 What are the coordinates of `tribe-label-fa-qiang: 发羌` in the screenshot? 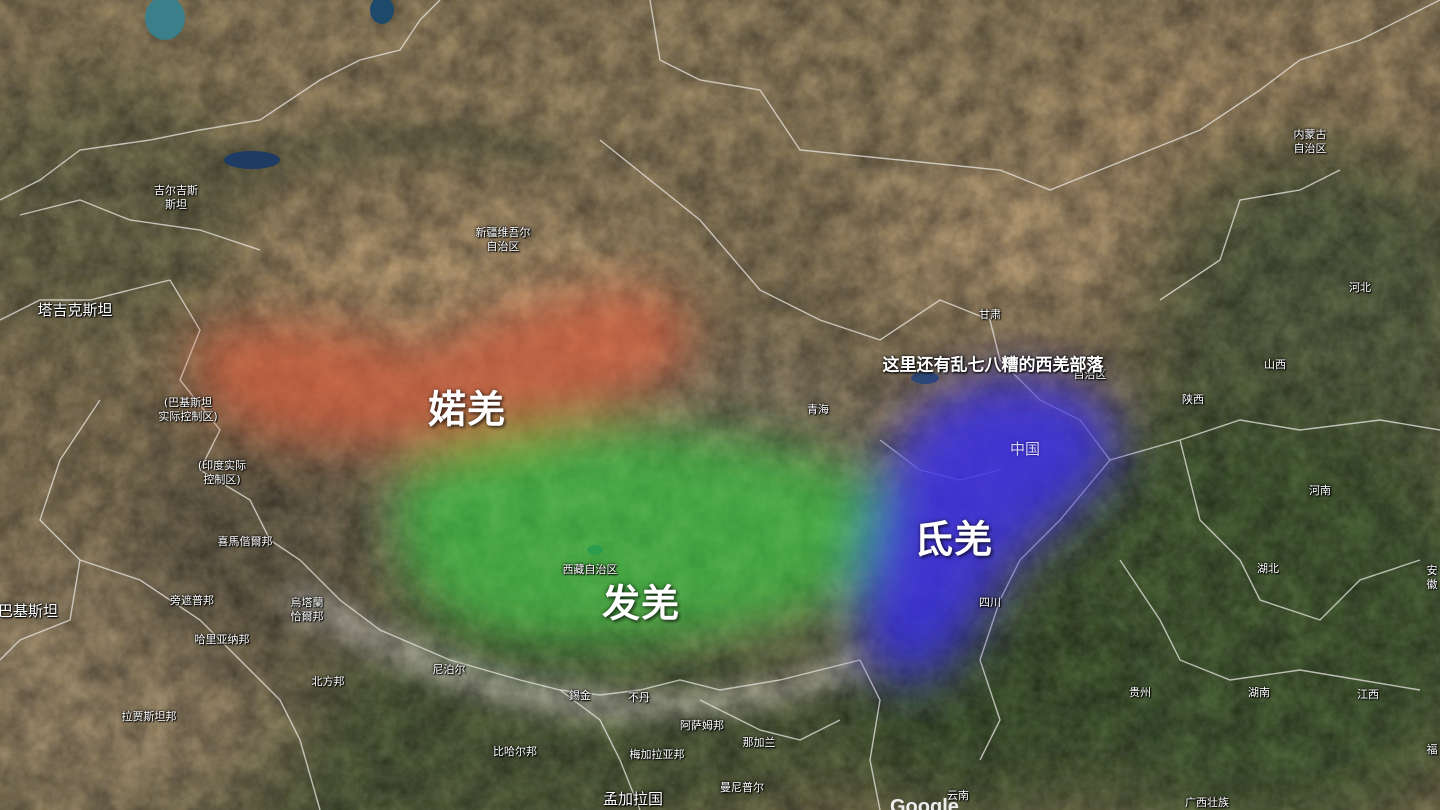 It's located at (641, 603).